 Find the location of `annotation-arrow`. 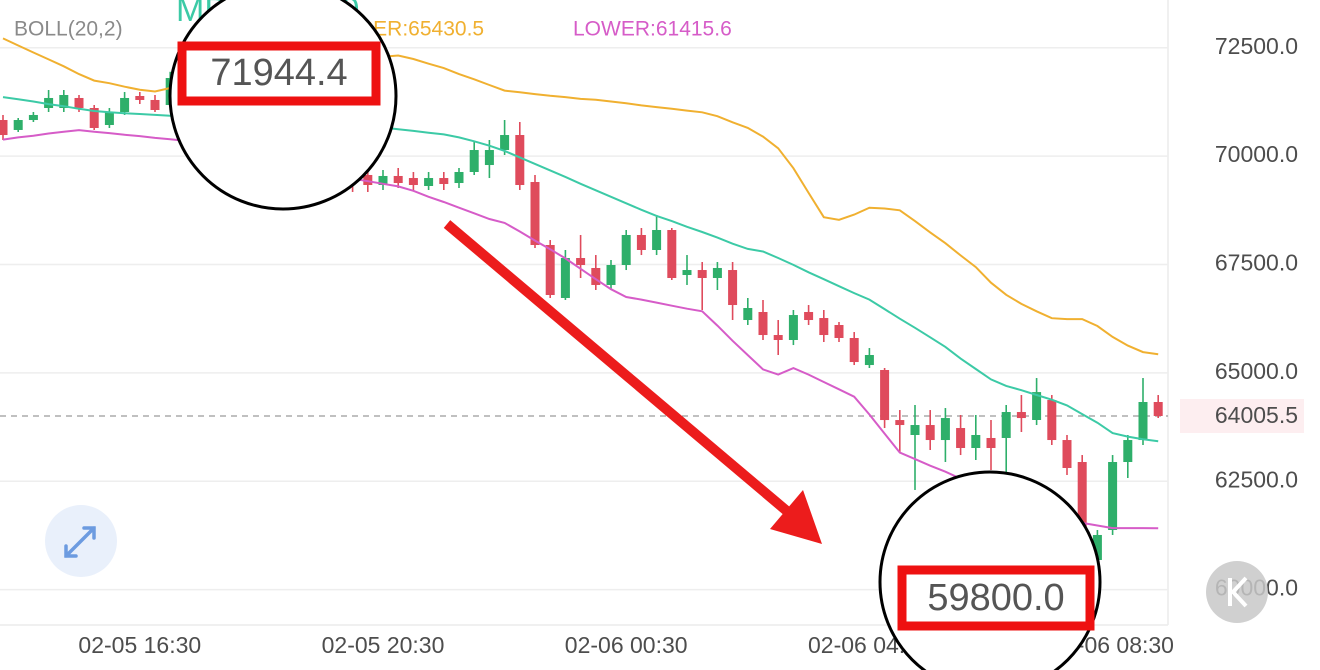

annotation-arrow is located at coordinates (632, 382).